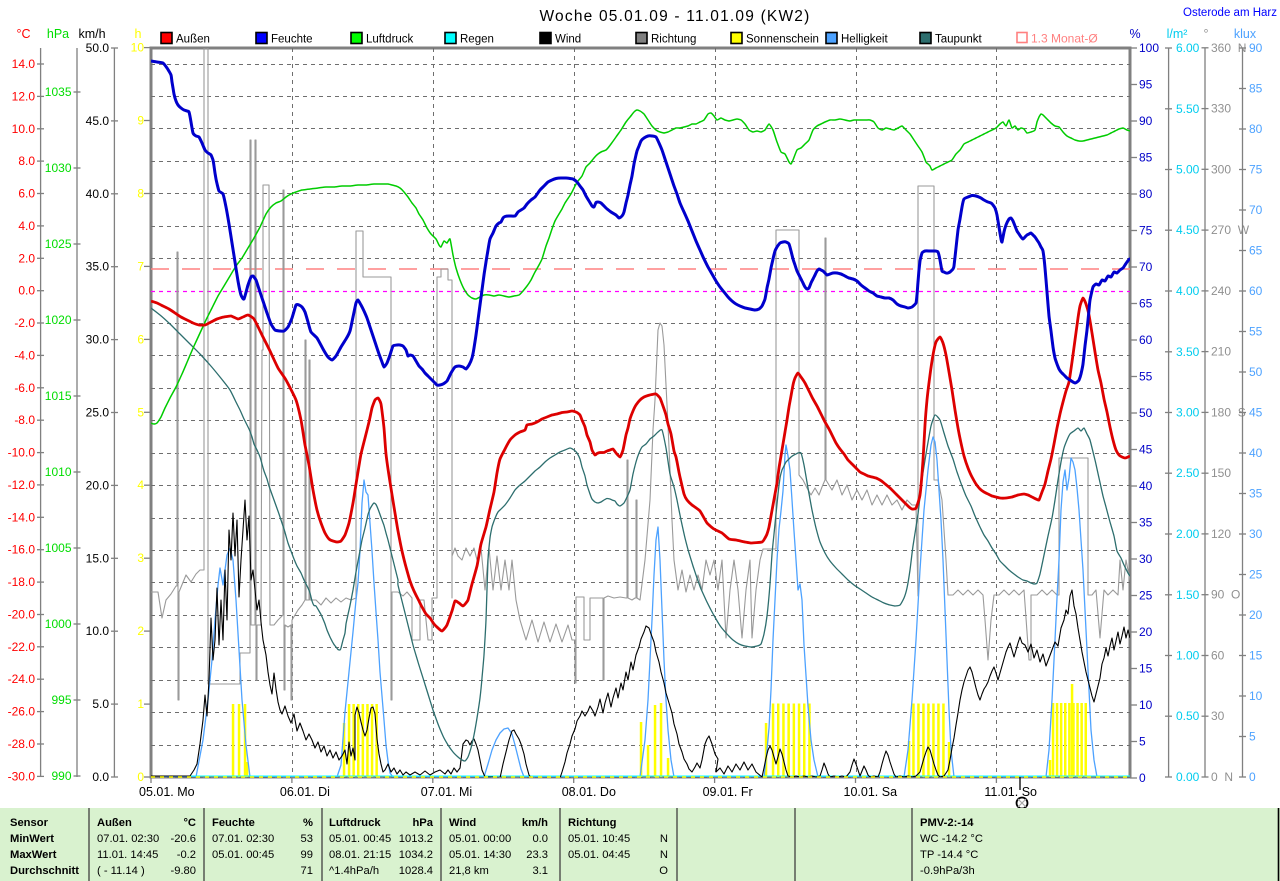  Describe the element at coordinates (1146, 523) in the screenshot. I see `svg-text: 35` at that location.